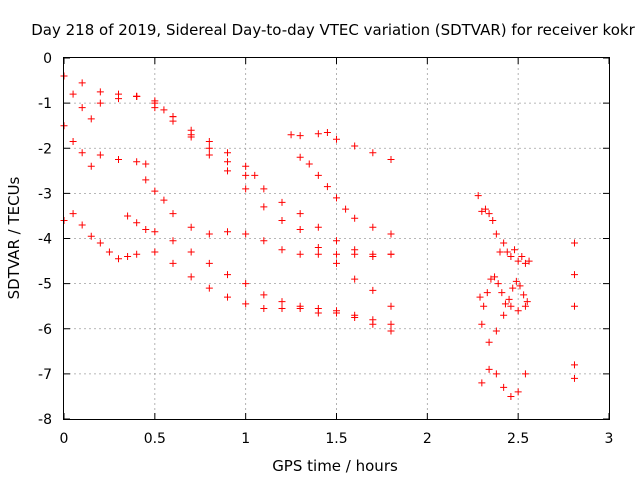  I want to click on series-cluster-2.3-2.6, so click(503, 296).